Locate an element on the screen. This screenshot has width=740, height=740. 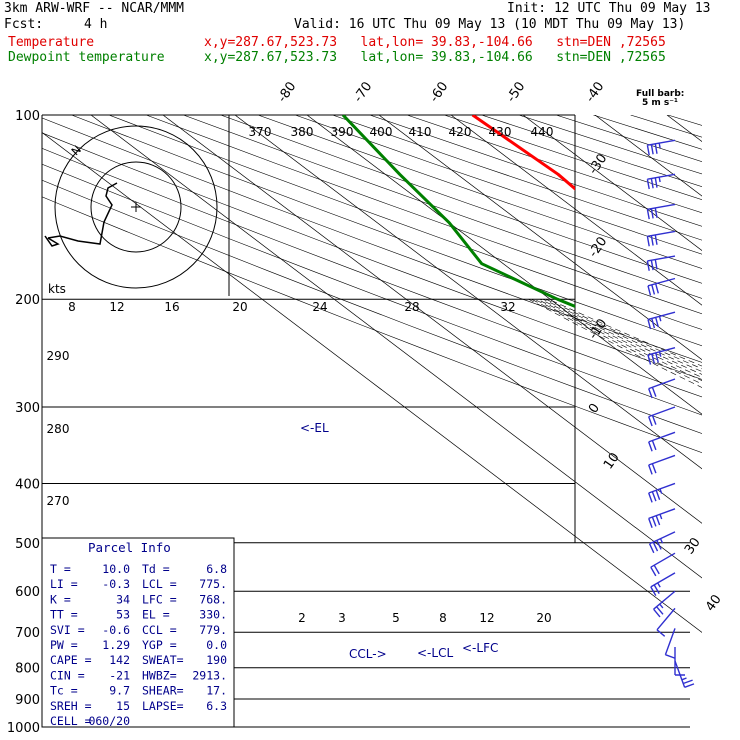
isentrope-label: 370 is located at coordinates (260, 132).